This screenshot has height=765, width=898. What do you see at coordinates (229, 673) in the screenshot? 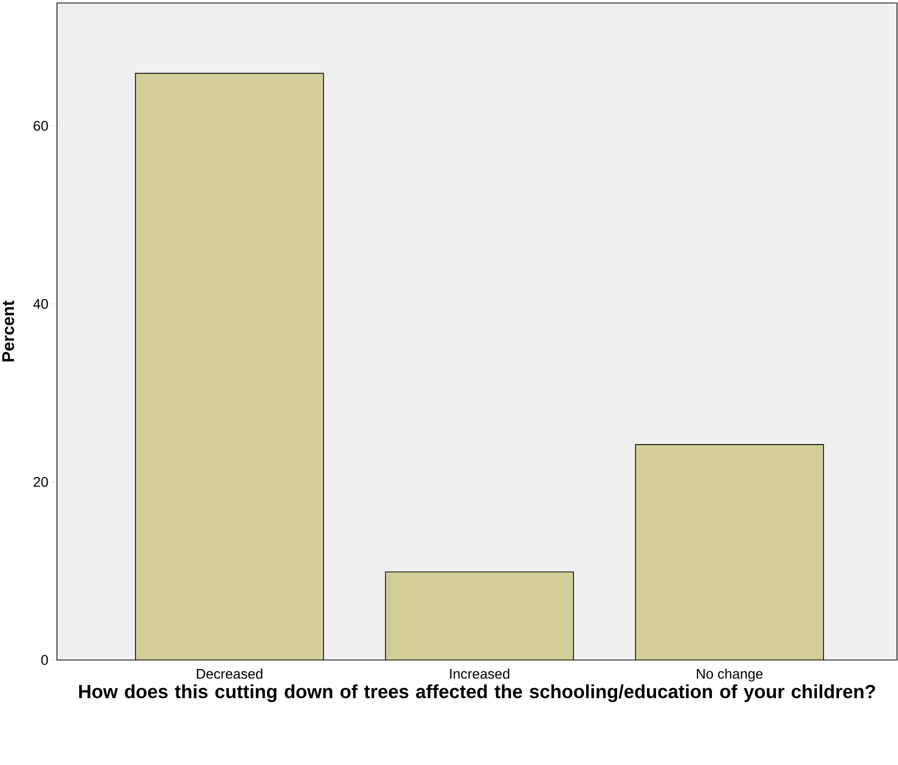
I see `x-tick-label: Decreased` at bounding box center [229, 673].